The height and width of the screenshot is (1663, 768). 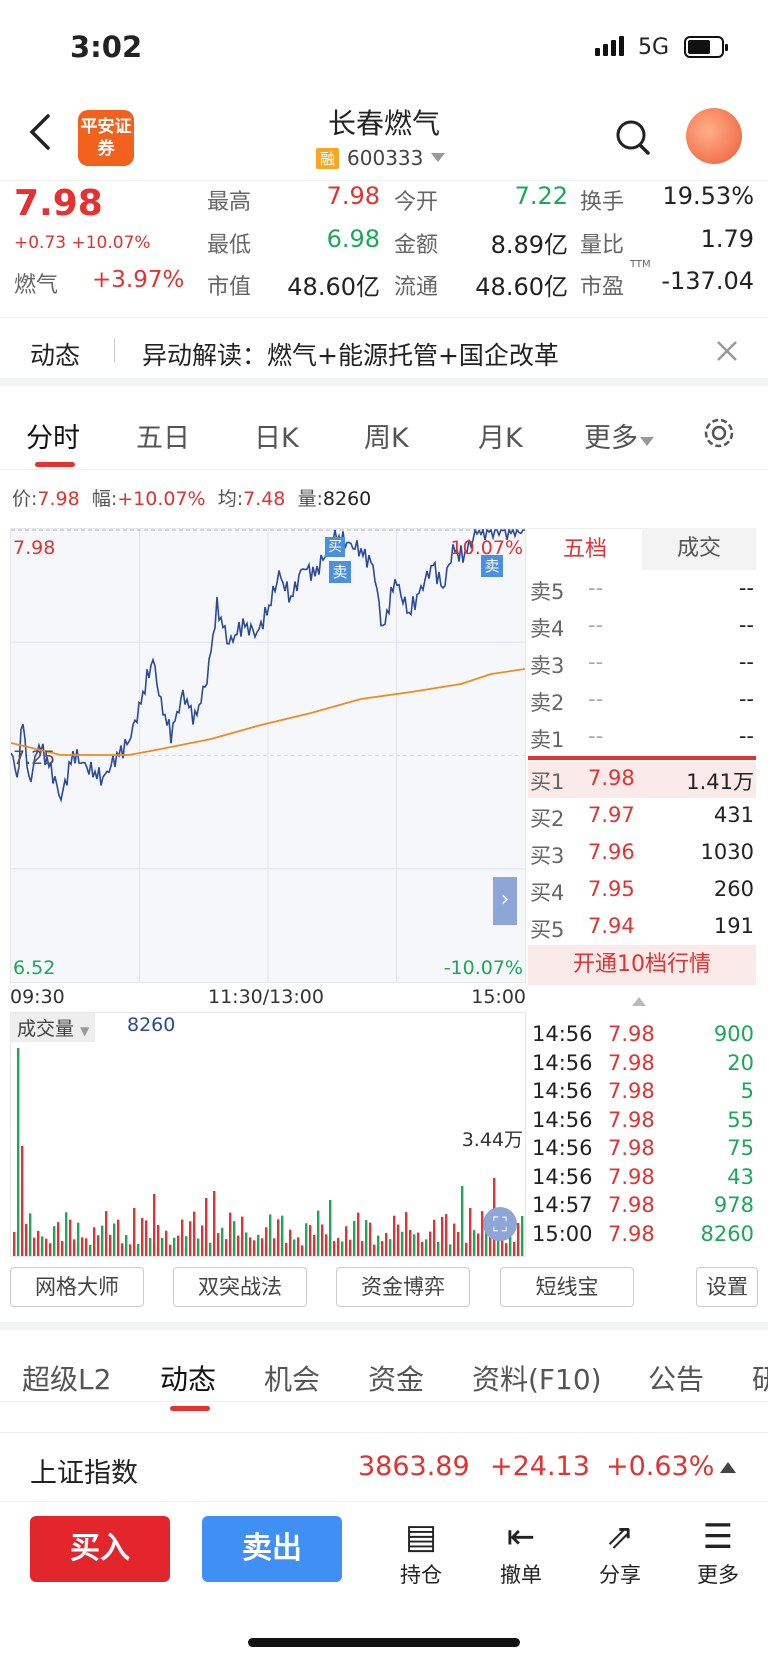 What do you see at coordinates (642, 853) in the screenshot?
I see `bid-level: 买3 7.96 1030` at bounding box center [642, 853].